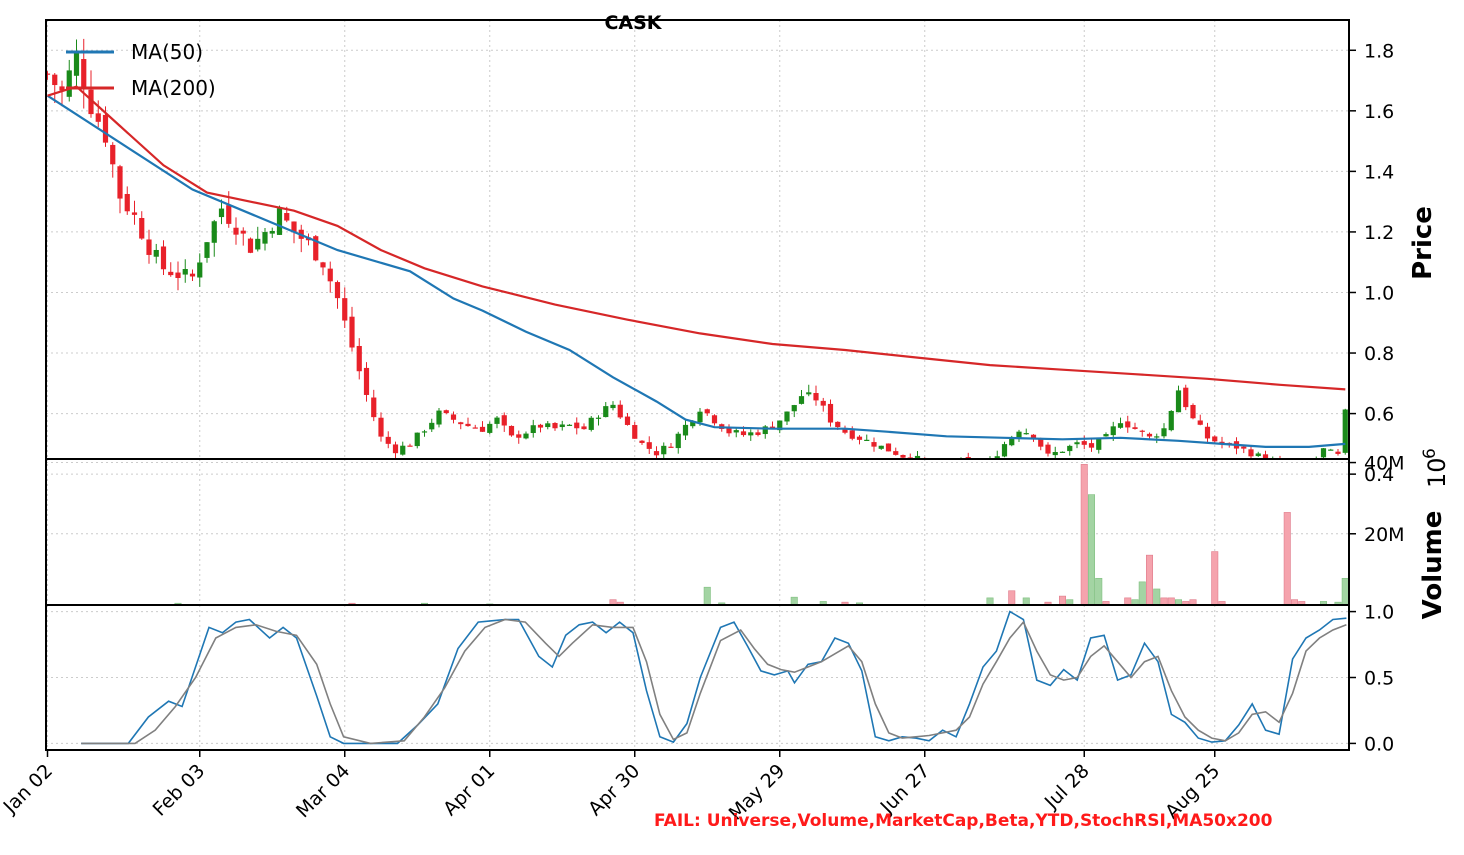 This screenshot has height=855, width=1464. What do you see at coordinates (1437, 472) in the screenshot?
I see `volume-offset-base: 10` at bounding box center [1437, 472].